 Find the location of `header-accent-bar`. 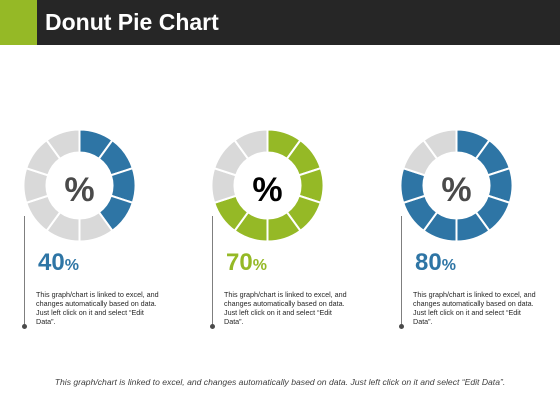

header-accent-bar is located at coordinates (18, 22).